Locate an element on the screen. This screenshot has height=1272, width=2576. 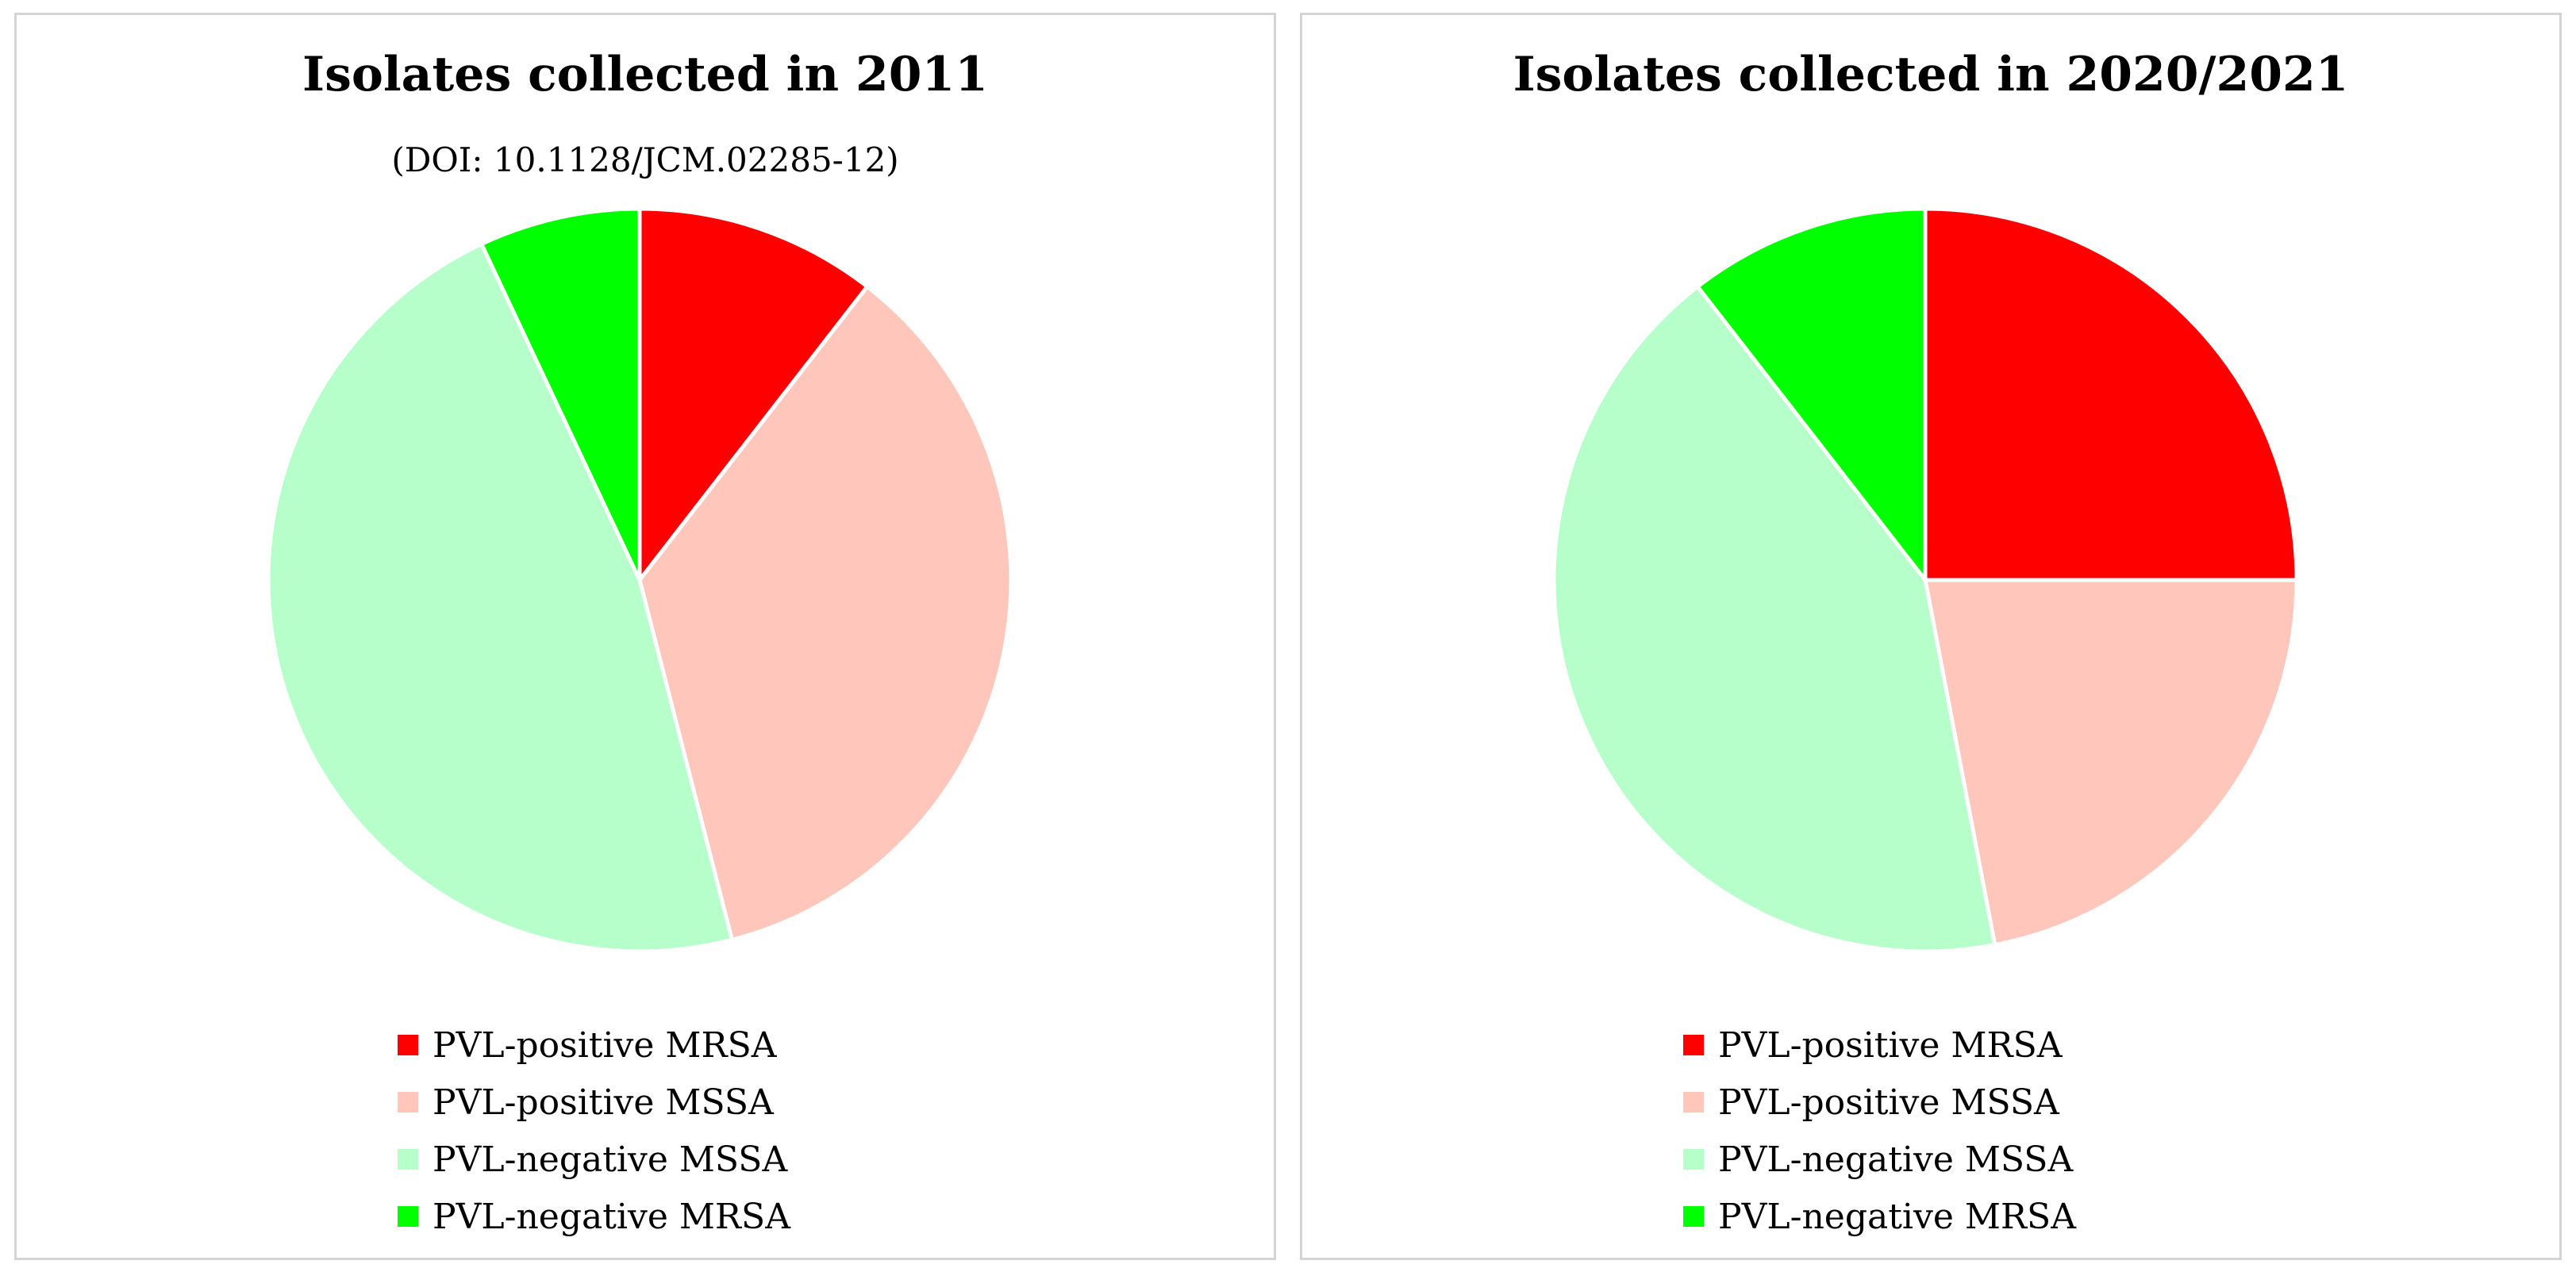
chart-title: Isolates collected in 2011 is located at coordinates (645, 74).